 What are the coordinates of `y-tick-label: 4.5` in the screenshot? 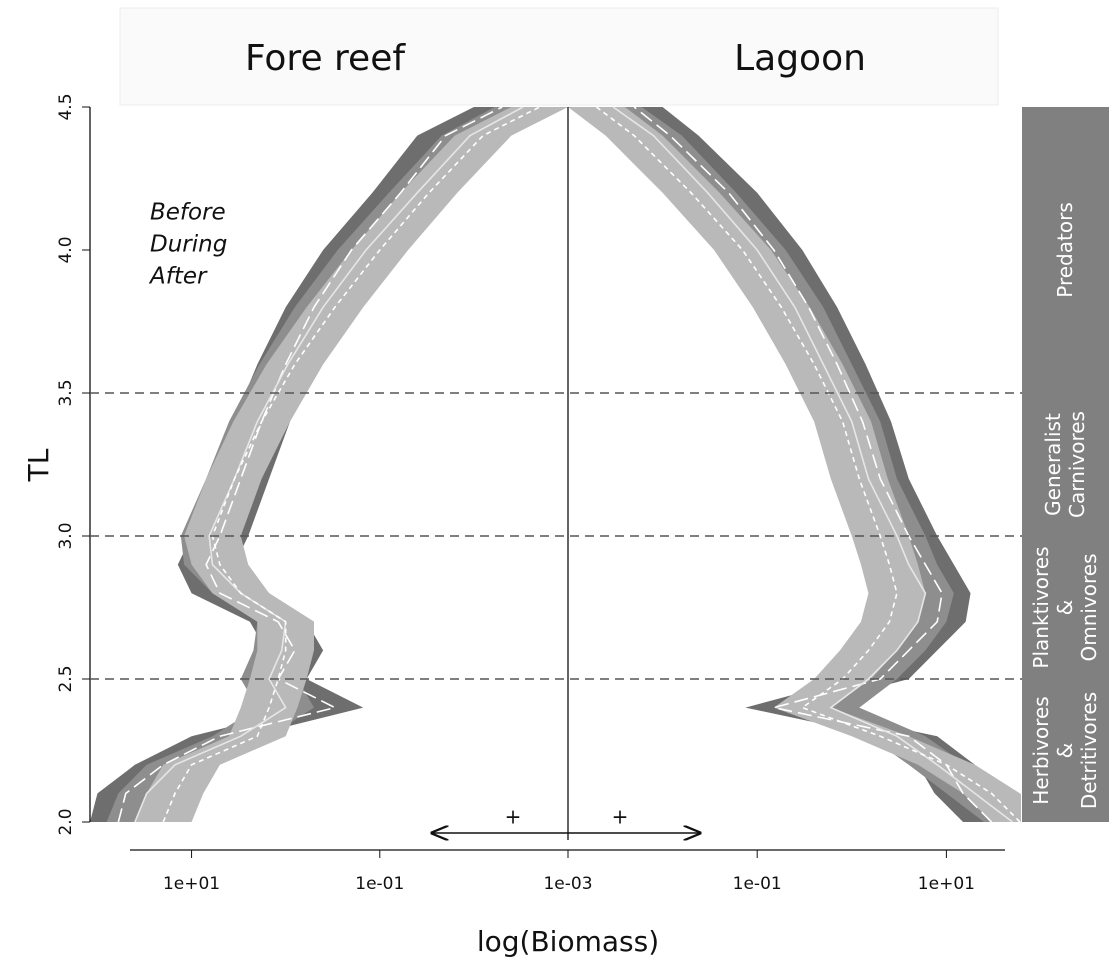 It's located at (66, 106).